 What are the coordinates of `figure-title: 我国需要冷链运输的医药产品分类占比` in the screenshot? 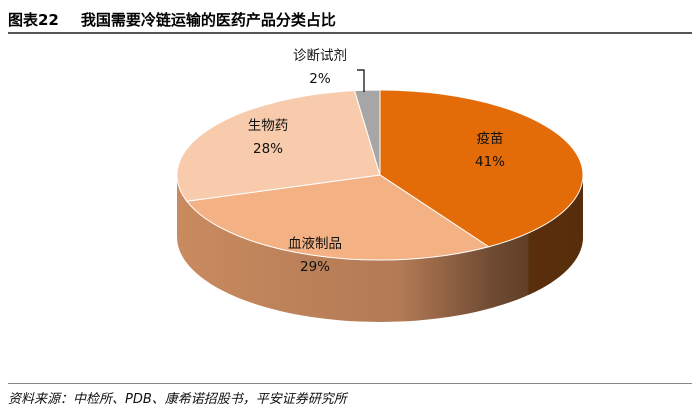 It's located at (208, 19).